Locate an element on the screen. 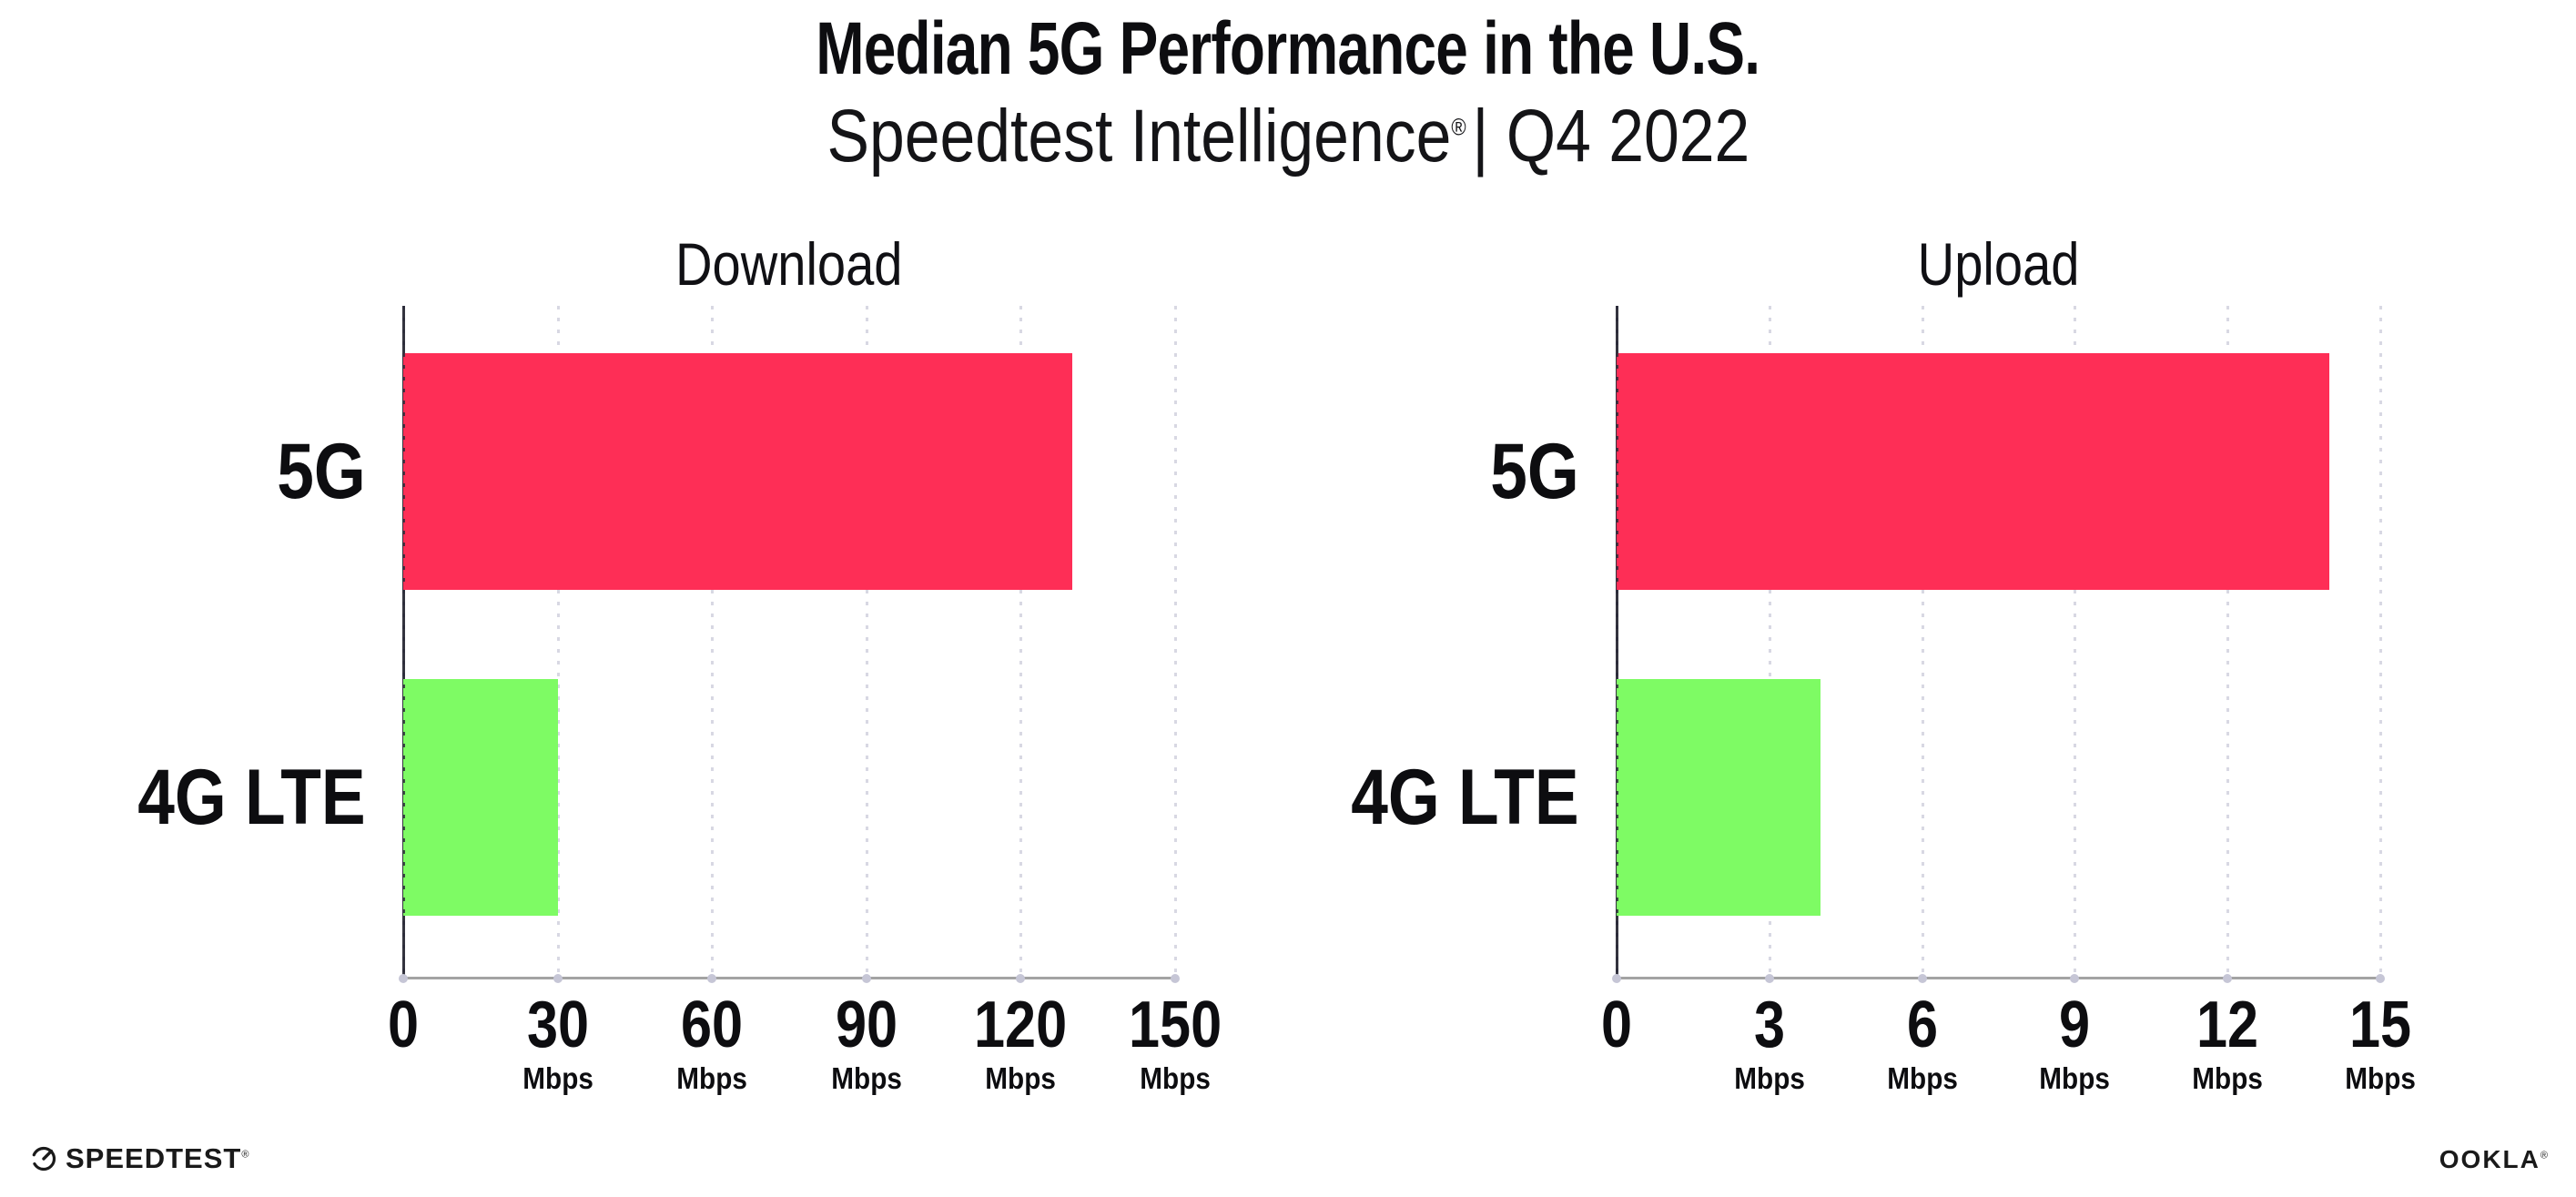 The width and height of the screenshot is (2576, 1197). x-tick-value: 6 is located at coordinates (1922, 1024).